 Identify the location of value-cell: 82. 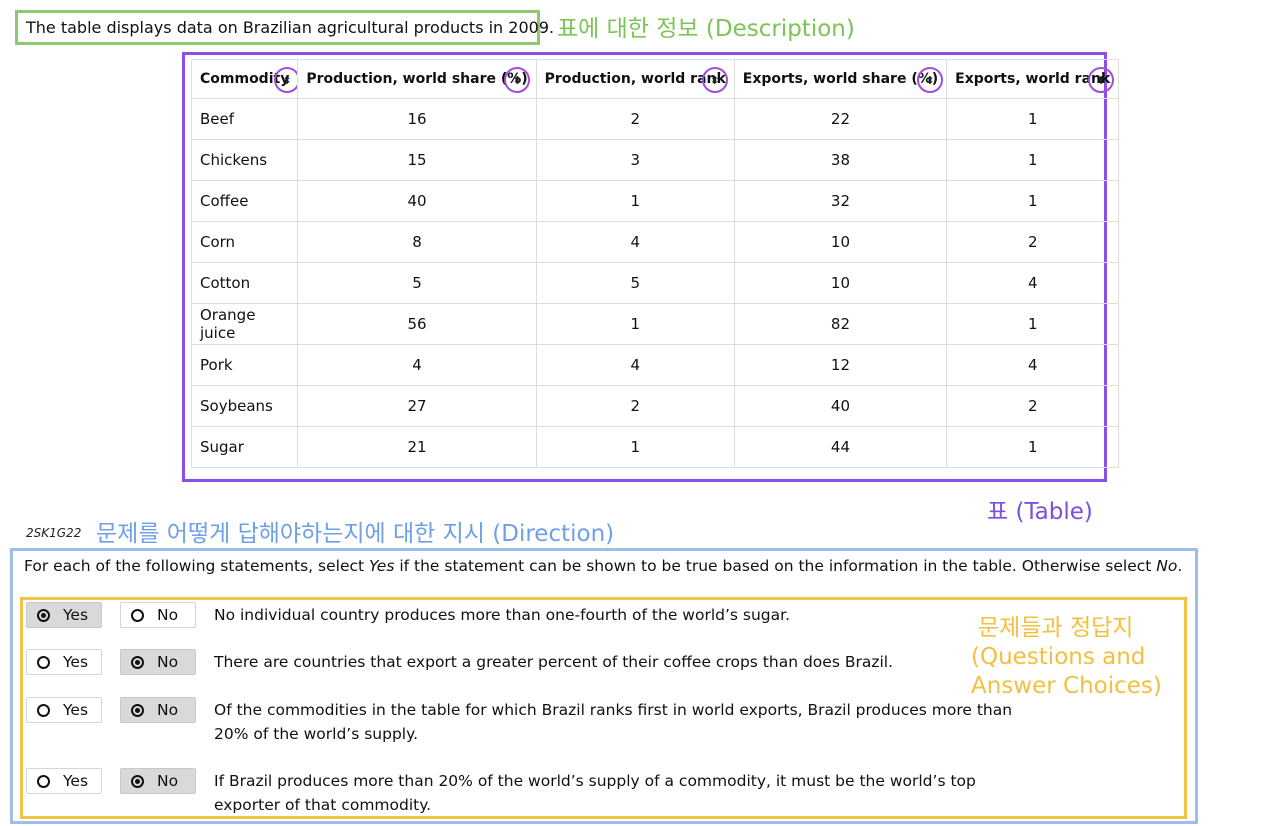
(840, 324).